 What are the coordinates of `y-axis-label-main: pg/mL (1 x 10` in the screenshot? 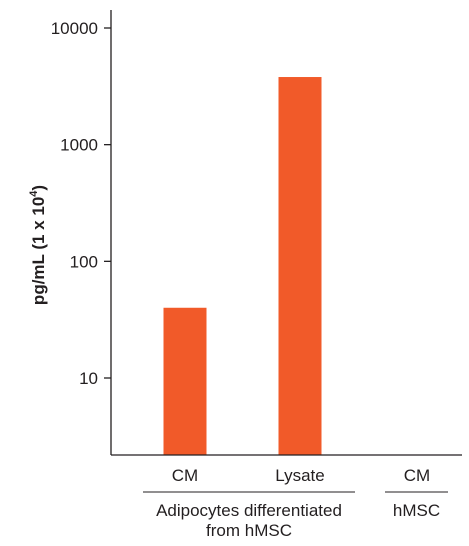 It's located at (38, 251).